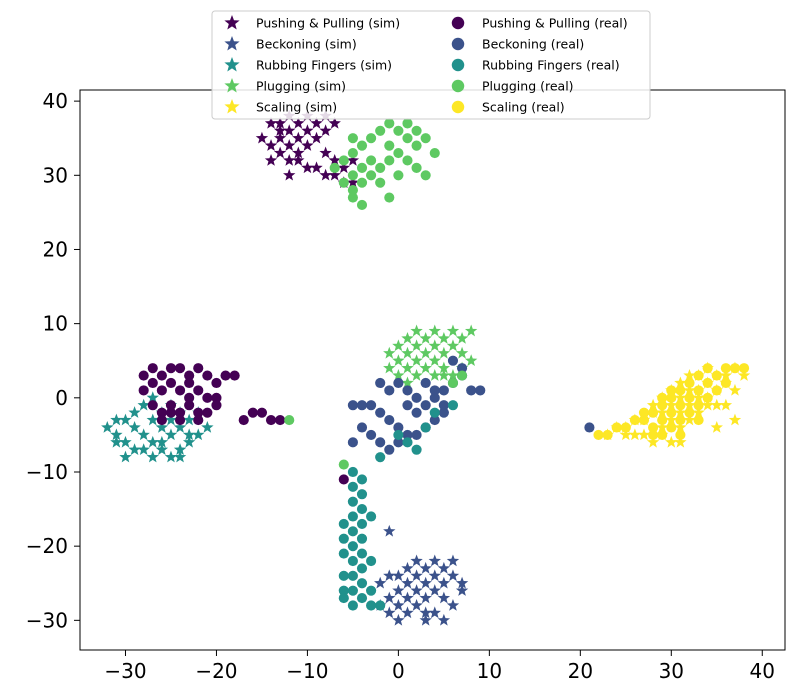  Describe the element at coordinates (762, 671) in the screenshot. I see `x-tick-label: 40` at that location.